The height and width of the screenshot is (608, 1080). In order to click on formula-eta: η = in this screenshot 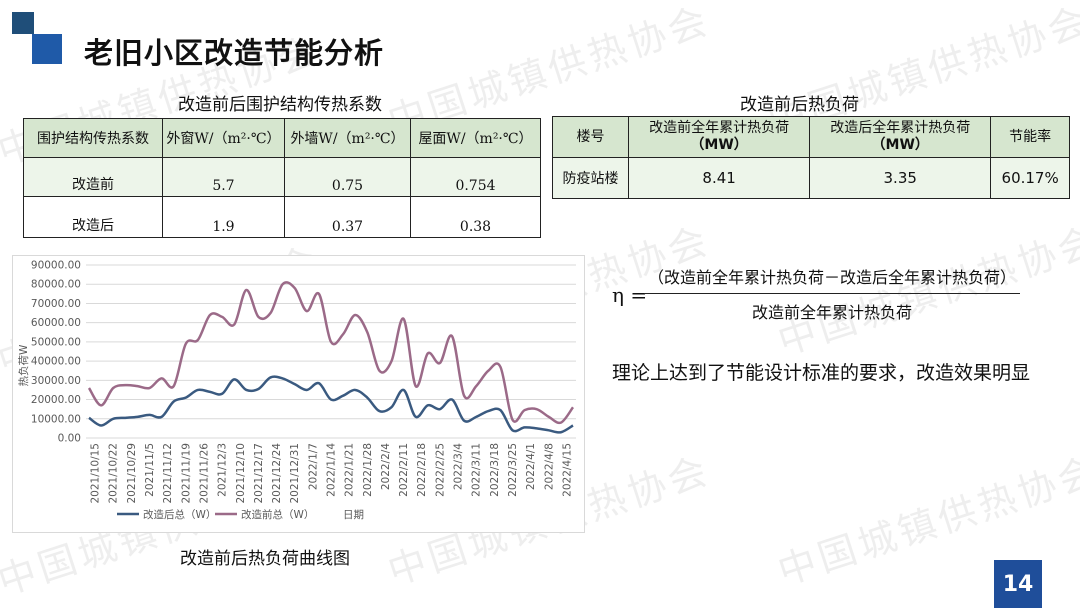, I will do `click(630, 295)`.